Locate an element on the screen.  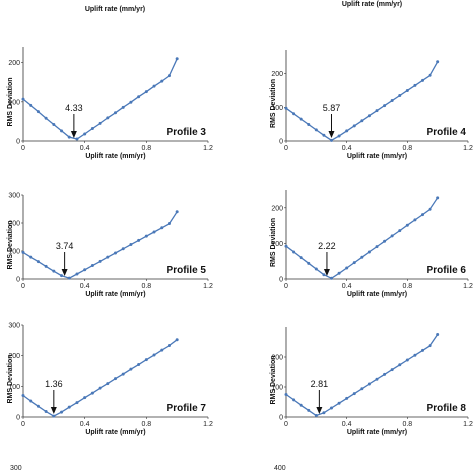
annotation-value: 2.81 is located at coordinates (320, 384).